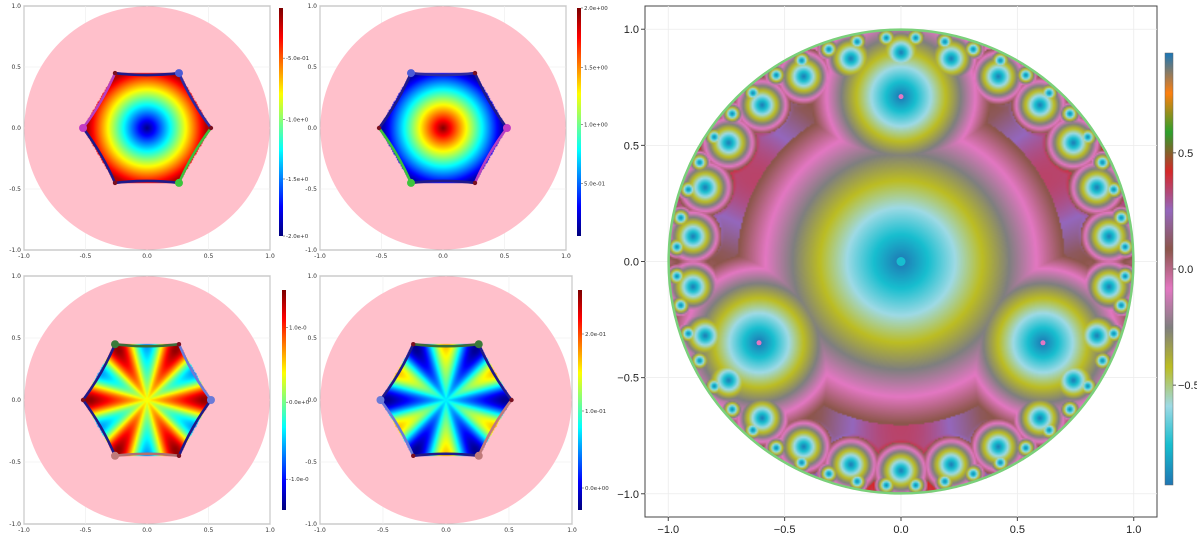 This screenshot has width=1197, height=537. What do you see at coordinates (596, 125) in the screenshot?
I see `colorbar-tick-label: 1.0e+00` at bounding box center [596, 125].